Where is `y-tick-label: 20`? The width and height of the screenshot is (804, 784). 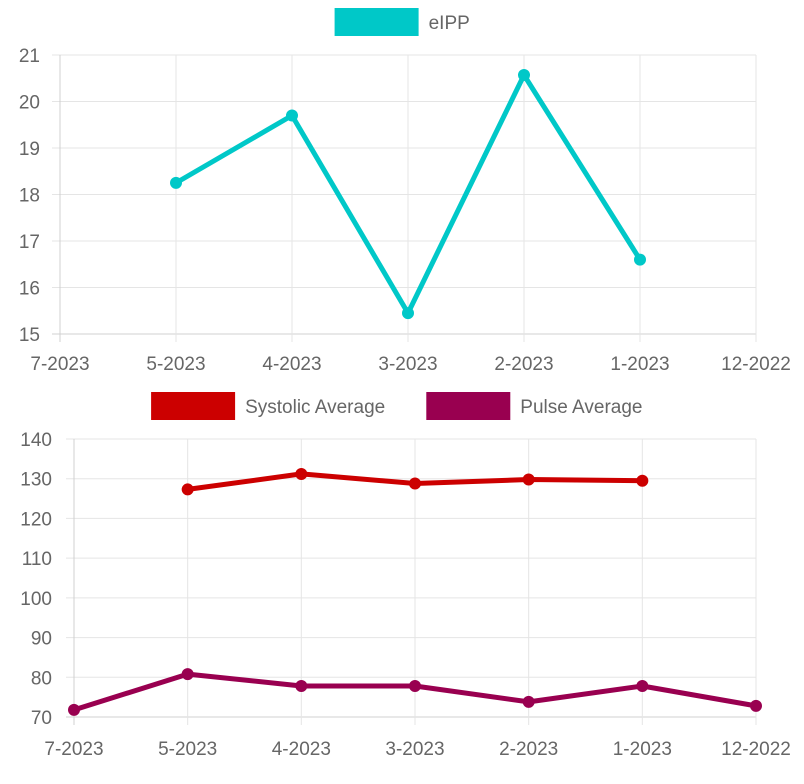 y-tick-label: 20 is located at coordinates (29, 103).